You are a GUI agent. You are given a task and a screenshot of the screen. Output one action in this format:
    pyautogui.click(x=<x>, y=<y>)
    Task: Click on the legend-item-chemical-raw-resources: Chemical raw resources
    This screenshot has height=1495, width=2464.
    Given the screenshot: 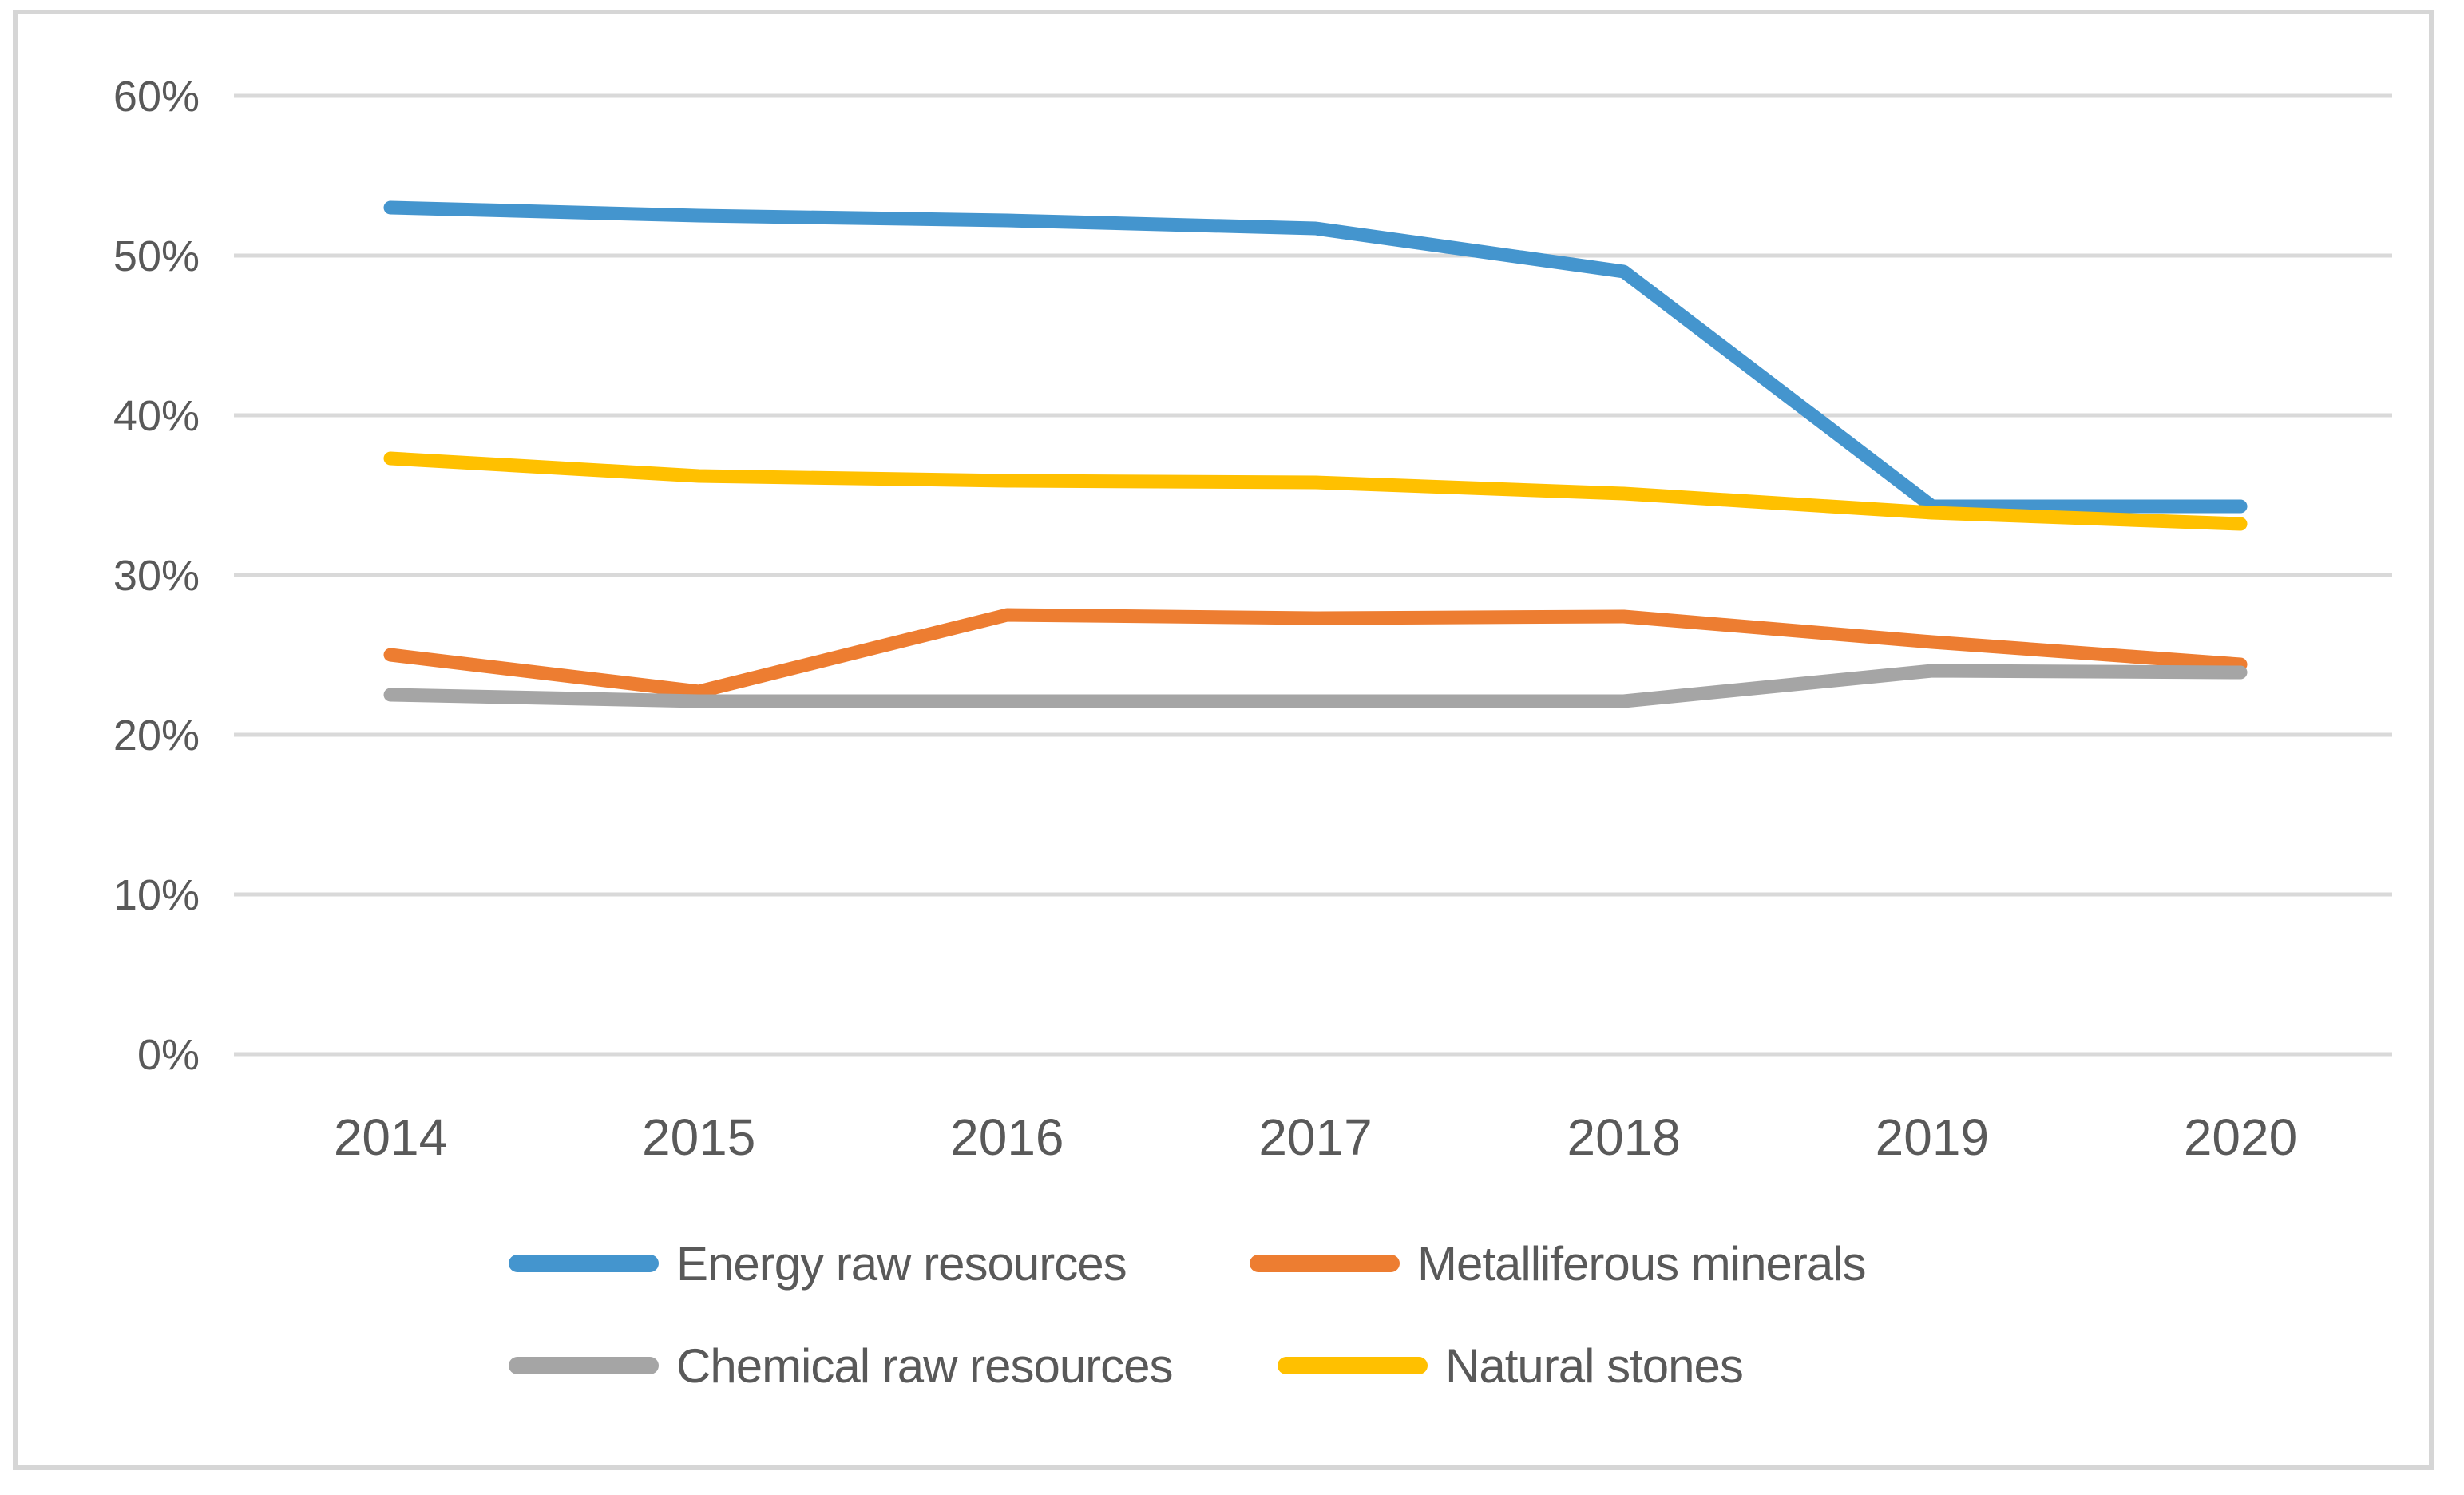 What is the action you would take?
    pyautogui.click(x=841, y=1366)
    